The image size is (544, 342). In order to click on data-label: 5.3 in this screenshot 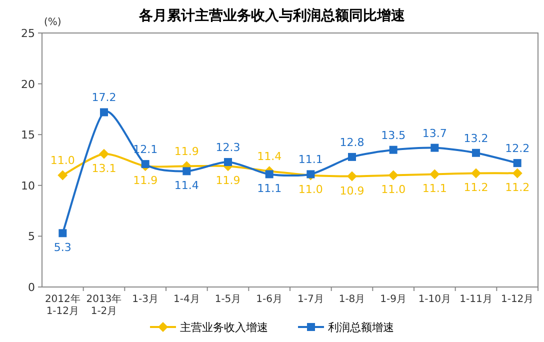, I will do `click(63, 247)`.